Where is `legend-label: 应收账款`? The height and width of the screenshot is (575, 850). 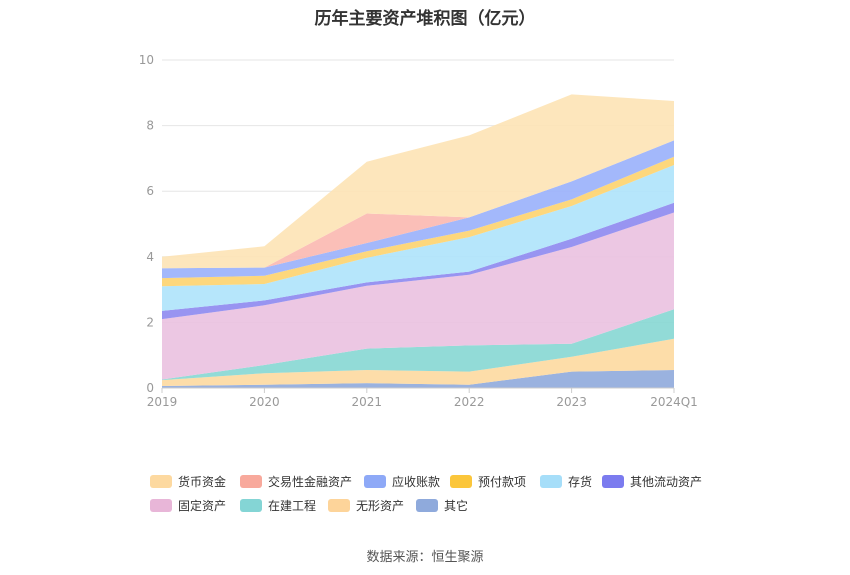 legend-label: 应收账款 is located at coordinates (416, 481).